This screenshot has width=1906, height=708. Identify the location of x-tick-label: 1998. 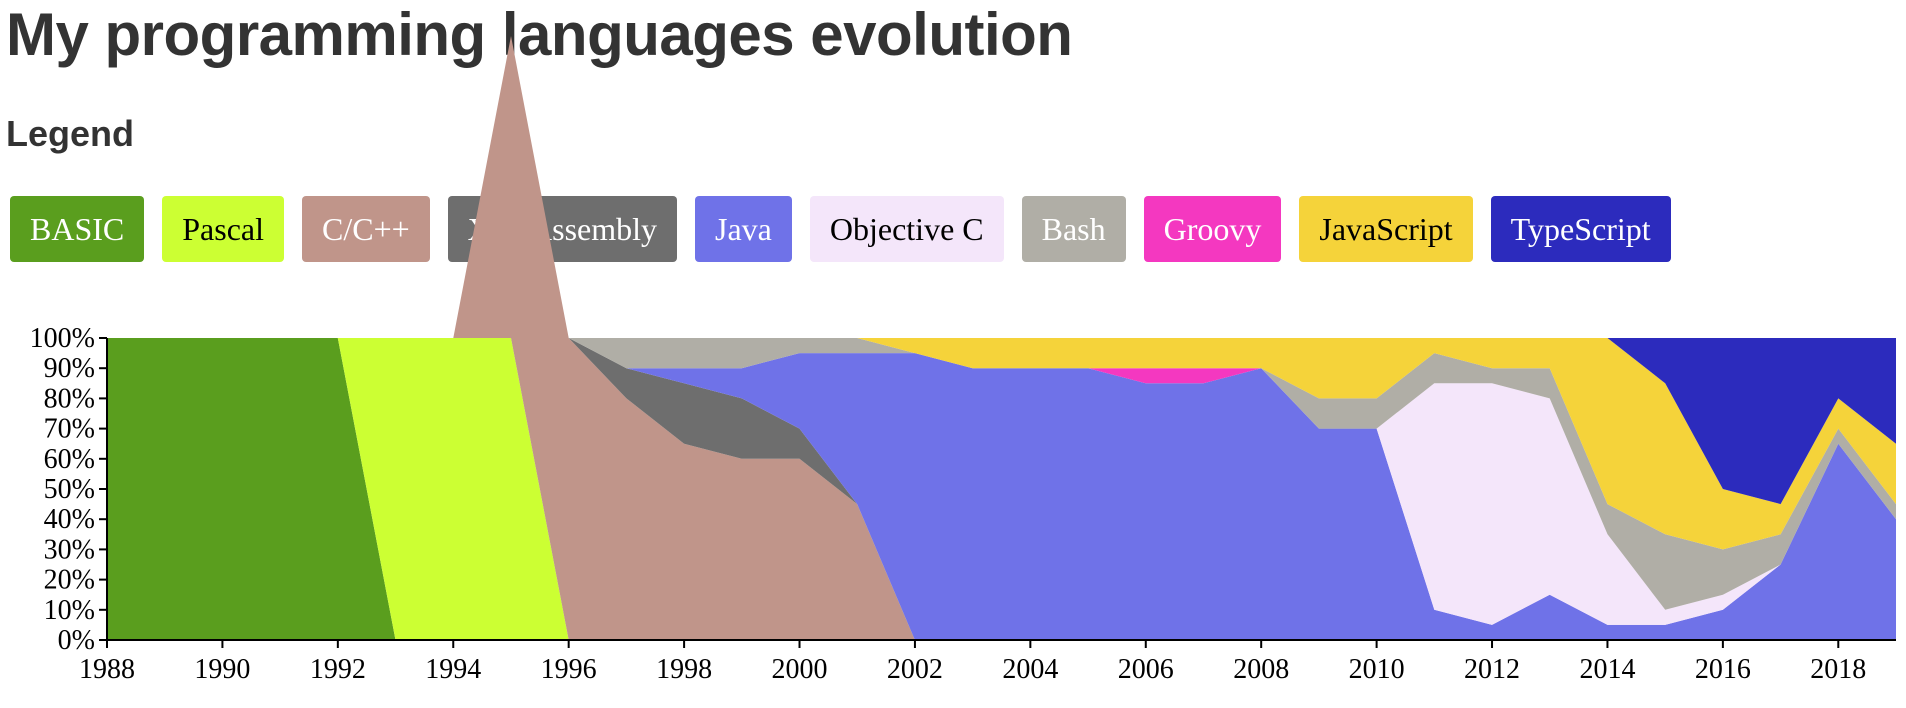
(684, 669).